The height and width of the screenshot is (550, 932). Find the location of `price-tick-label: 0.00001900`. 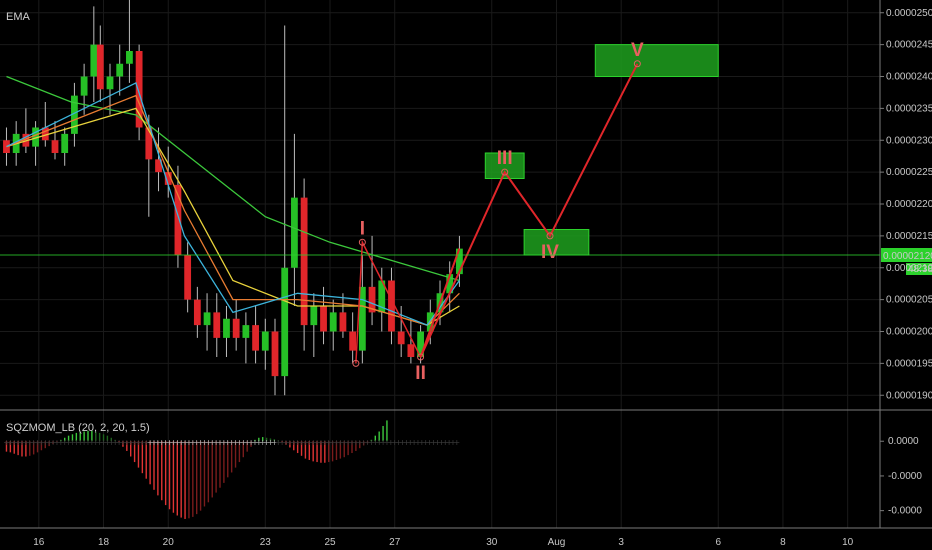

price-tick-label: 0.00001900 is located at coordinates (909, 395).